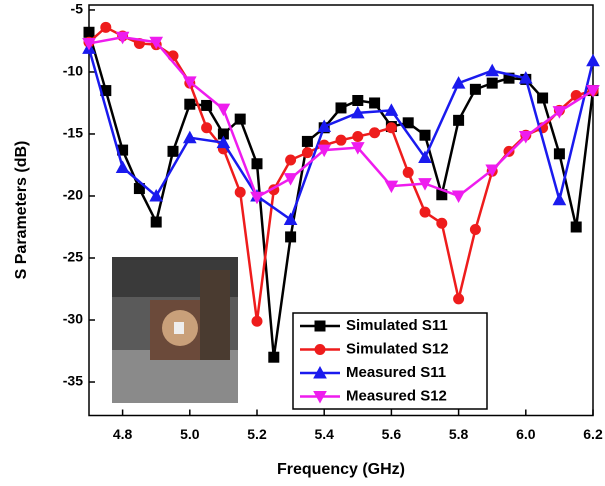 The image size is (605, 486). What do you see at coordinates (593, 434) in the screenshot?
I see `x-tick-label: 6.2` at bounding box center [593, 434].